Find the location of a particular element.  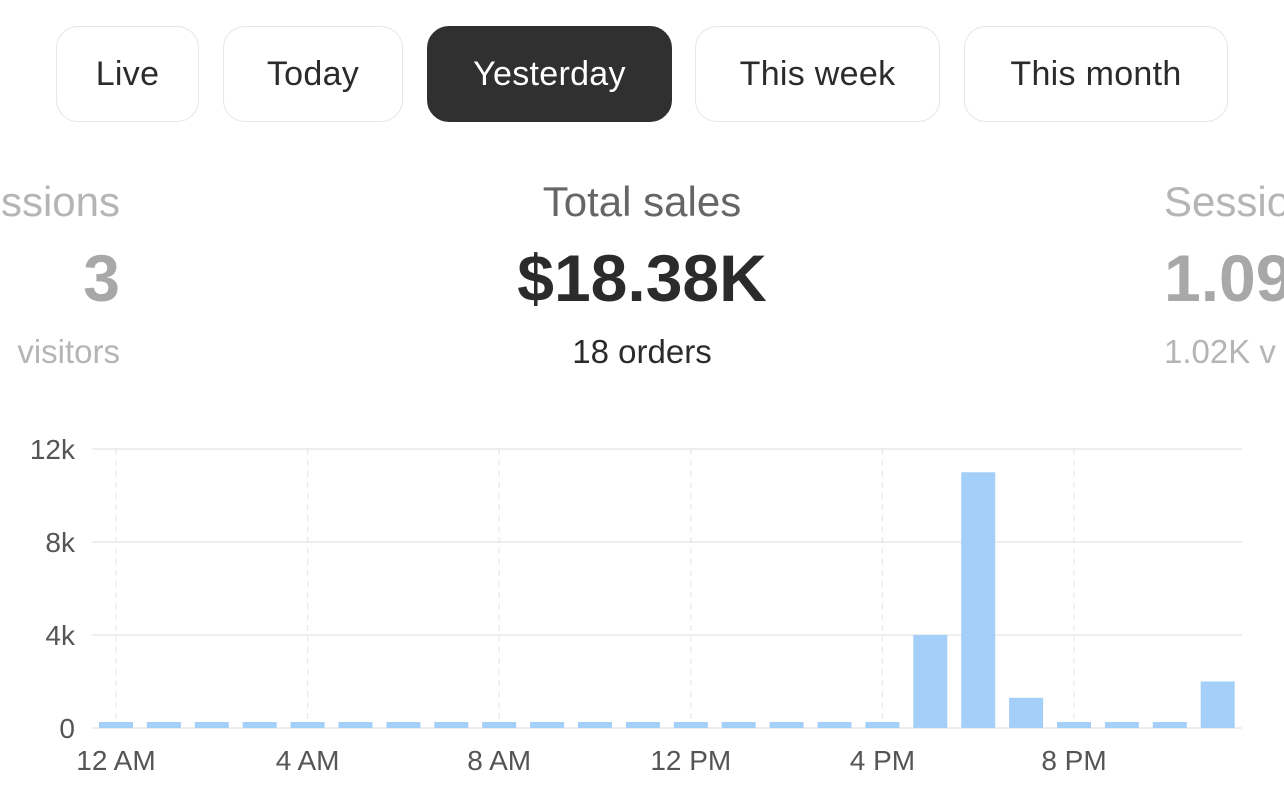

metric-subtitle: visitors is located at coordinates (68, 351).